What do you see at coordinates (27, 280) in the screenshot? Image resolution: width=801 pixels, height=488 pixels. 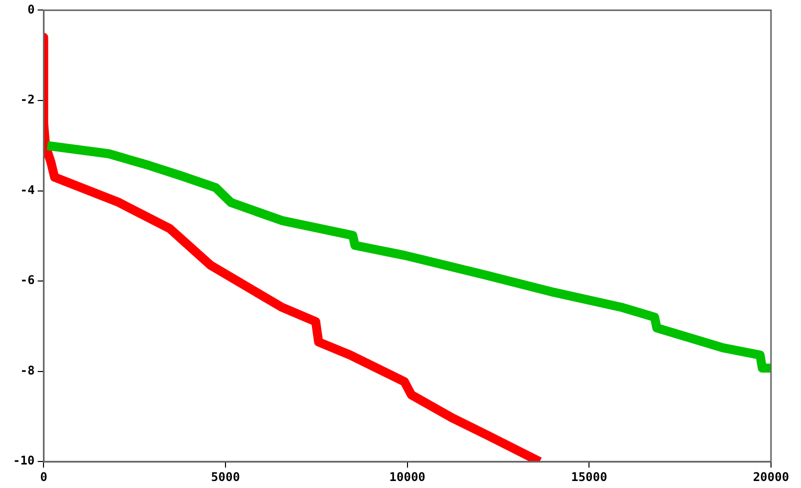 I see `y-tick-label: -6` at bounding box center [27, 280].